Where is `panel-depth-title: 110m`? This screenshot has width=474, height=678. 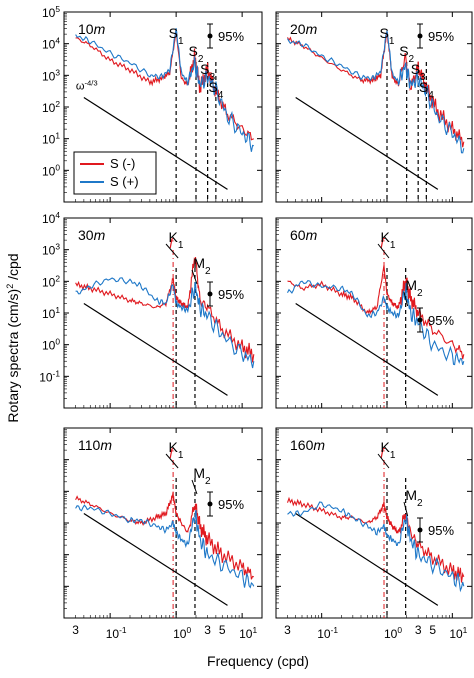 panel-depth-title: 110m is located at coordinates (95, 445).